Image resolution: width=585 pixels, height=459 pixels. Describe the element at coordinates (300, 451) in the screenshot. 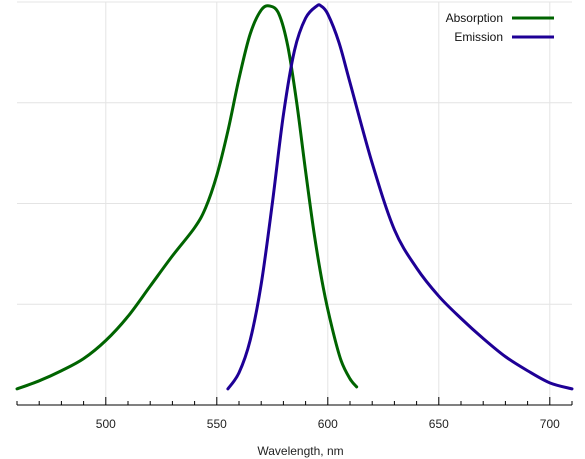

I see `x-axis-title: Wavelength, nm` at that location.